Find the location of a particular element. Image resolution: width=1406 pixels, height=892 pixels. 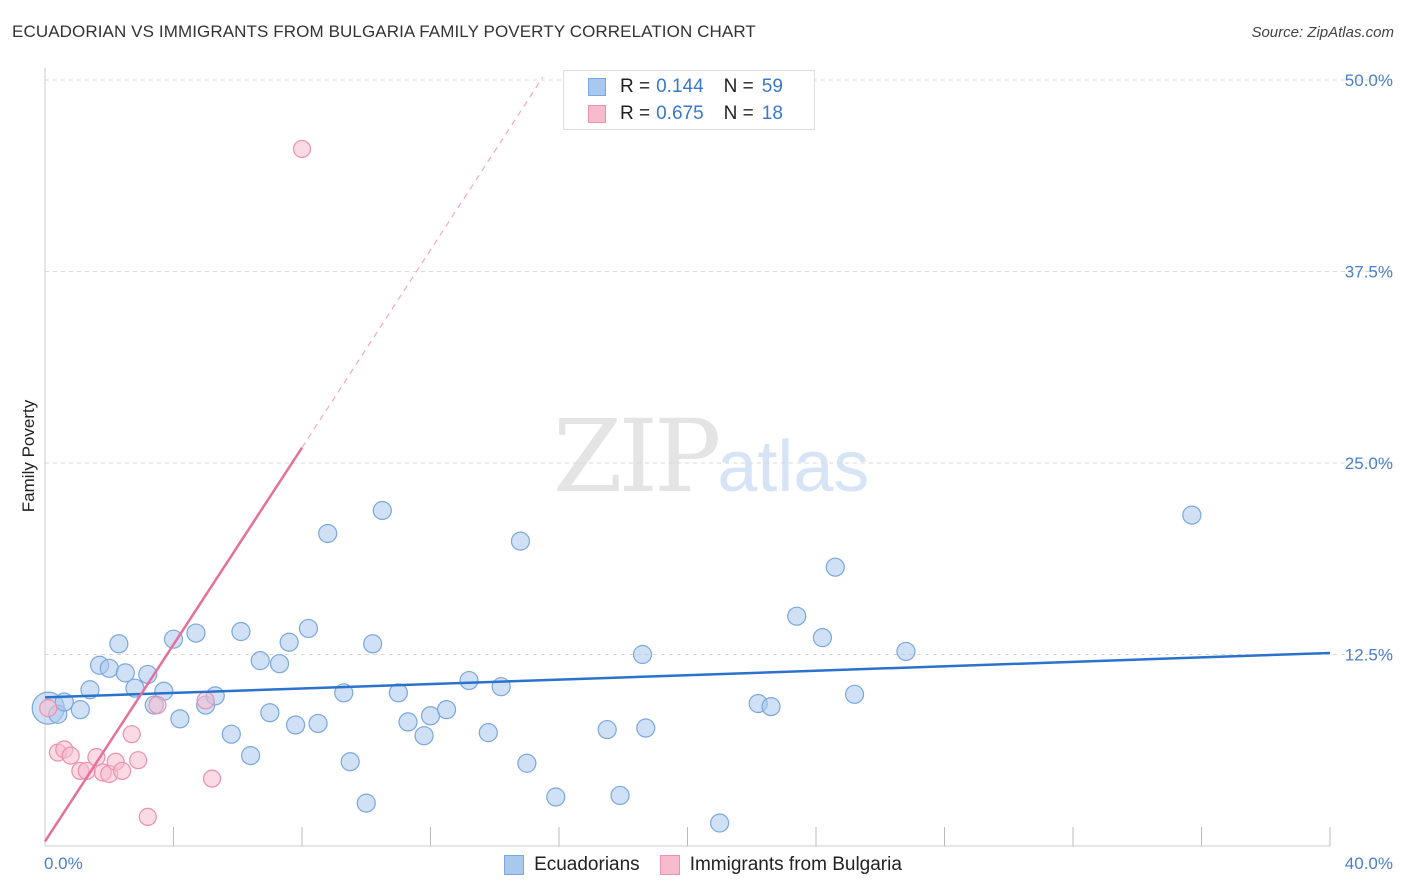

y-tick-label: 12.5% is located at coordinates (1369, 655).